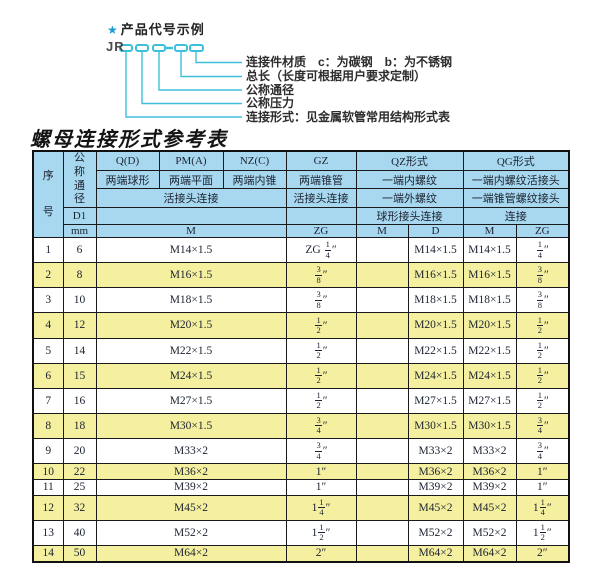 The image size is (600, 567). What do you see at coordinates (191, 507) in the screenshot?
I see `cell-m: M45×2` at bounding box center [191, 507].